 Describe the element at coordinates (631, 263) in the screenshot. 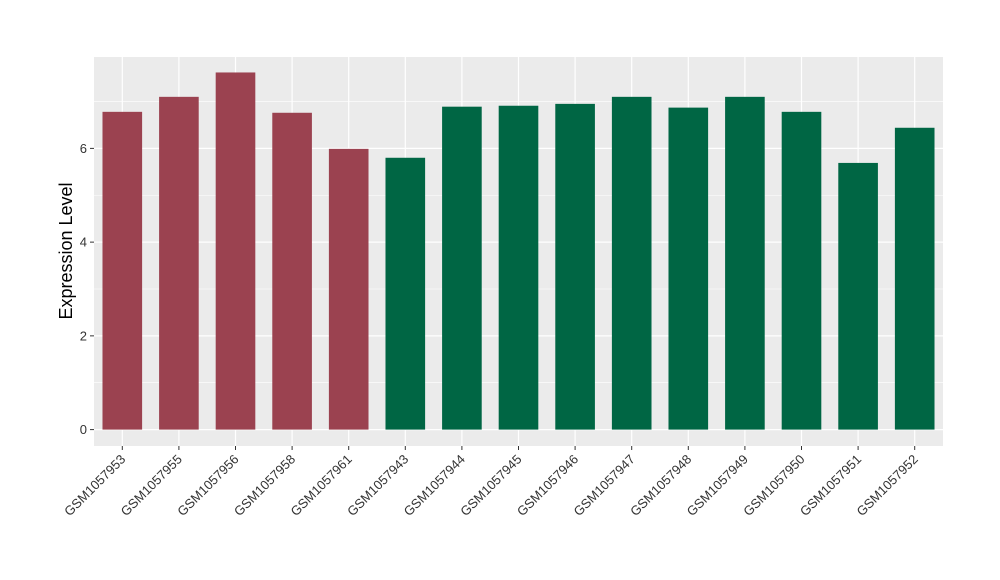

I see `bar-GSM1057947` at that location.